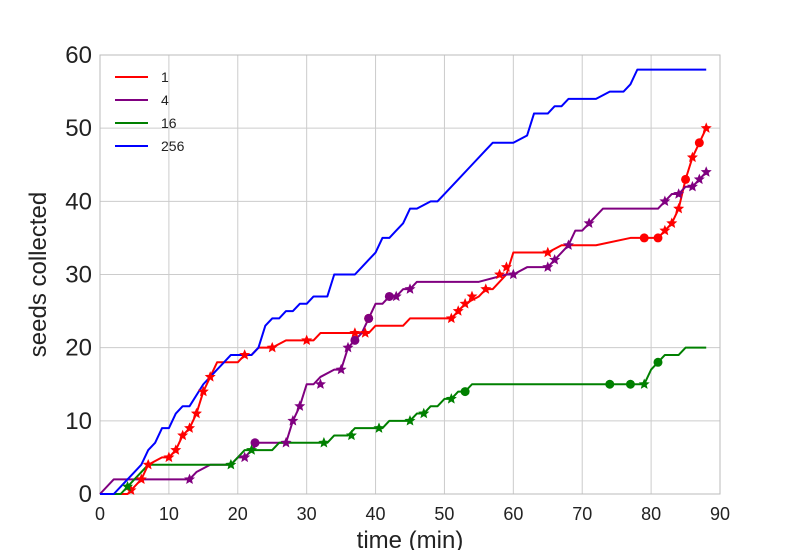 This screenshot has width=800, height=550. What do you see at coordinates (169, 514) in the screenshot?
I see `x-tick-label: 10` at bounding box center [169, 514].